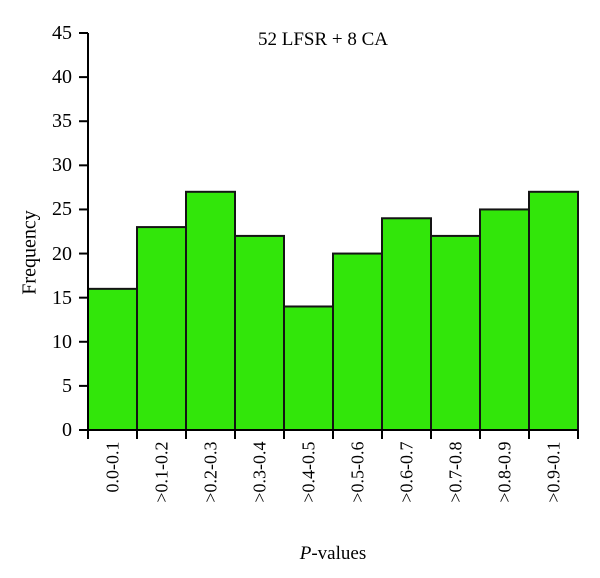 This screenshot has height=578, width=600. I want to click on x-axis-label-italic-part: P, so click(305, 553).